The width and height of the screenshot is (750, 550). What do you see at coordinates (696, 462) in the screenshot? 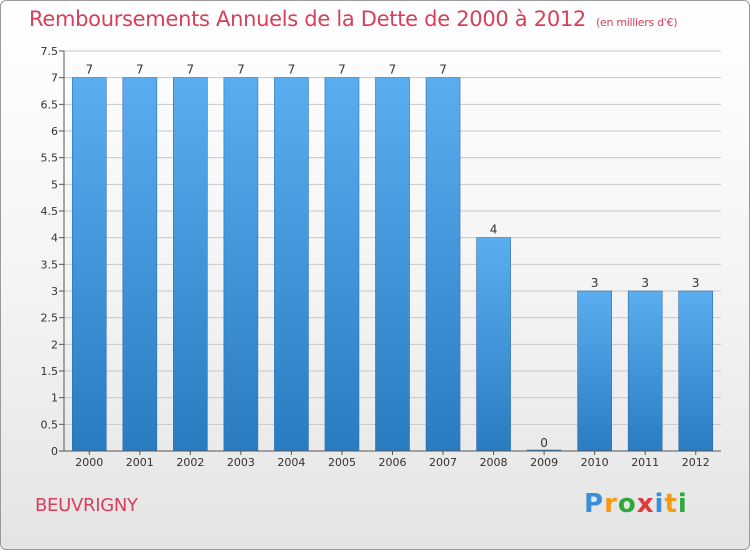
I see `x-tick-label: 2012` at bounding box center [696, 462].